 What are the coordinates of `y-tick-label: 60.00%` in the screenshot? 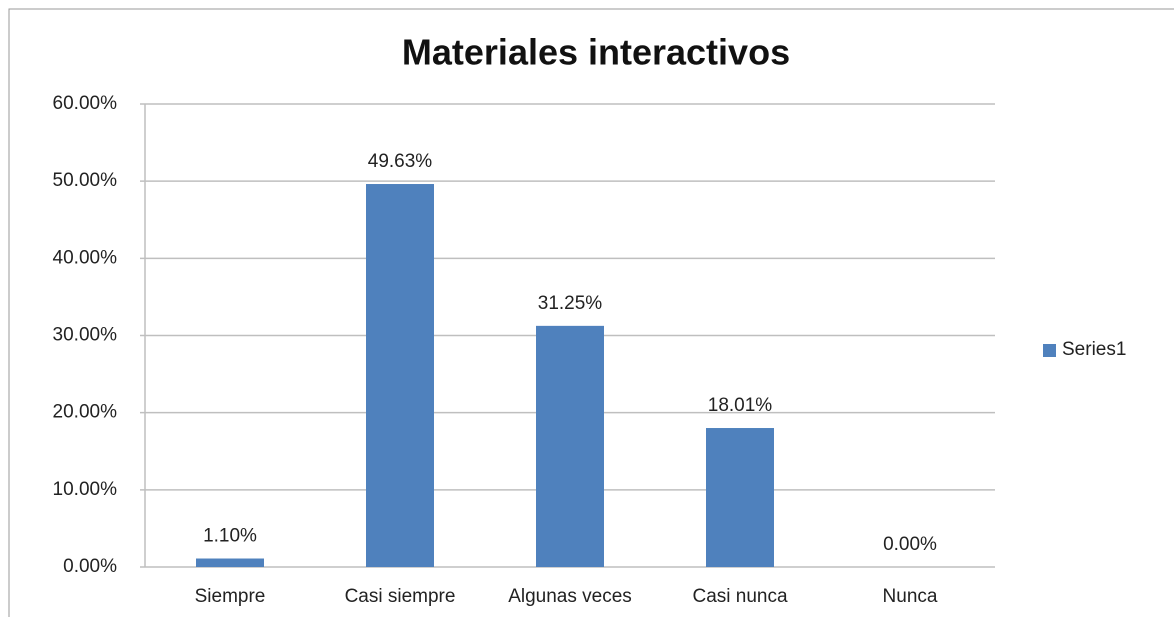 It's located at (85, 103).